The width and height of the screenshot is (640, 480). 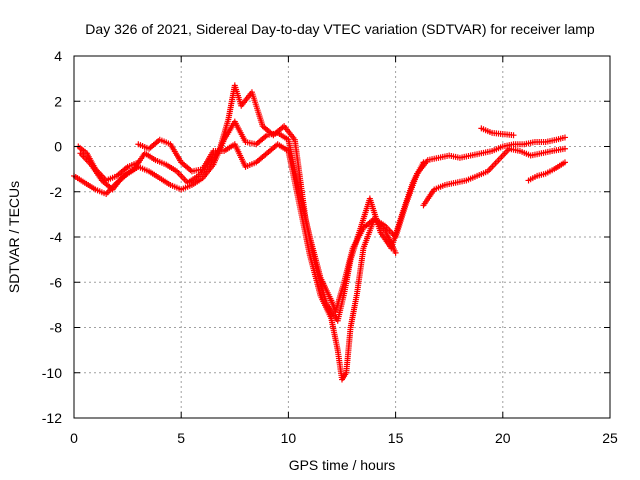 What do you see at coordinates (52, 373) in the screenshot?
I see `y-tick-label: -10` at bounding box center [52, 373].